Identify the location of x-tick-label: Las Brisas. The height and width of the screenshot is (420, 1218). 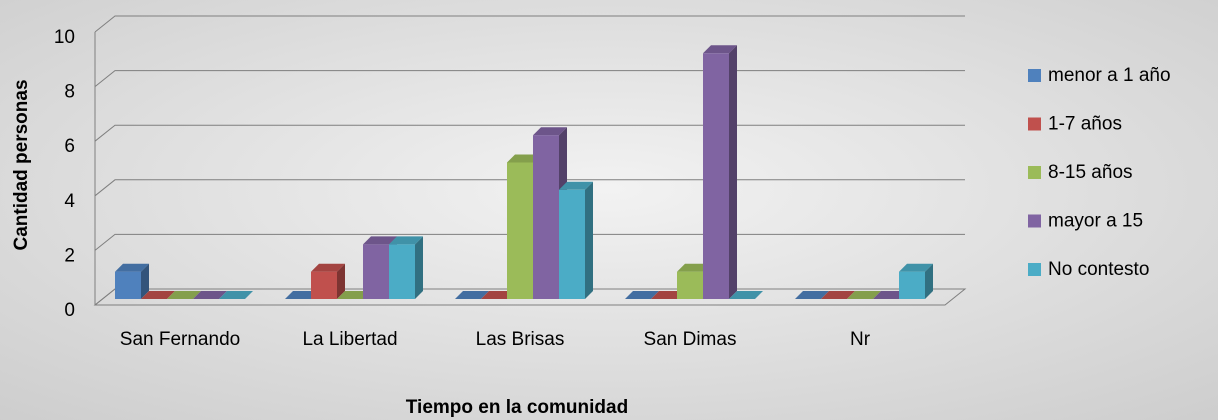
(520, 339).